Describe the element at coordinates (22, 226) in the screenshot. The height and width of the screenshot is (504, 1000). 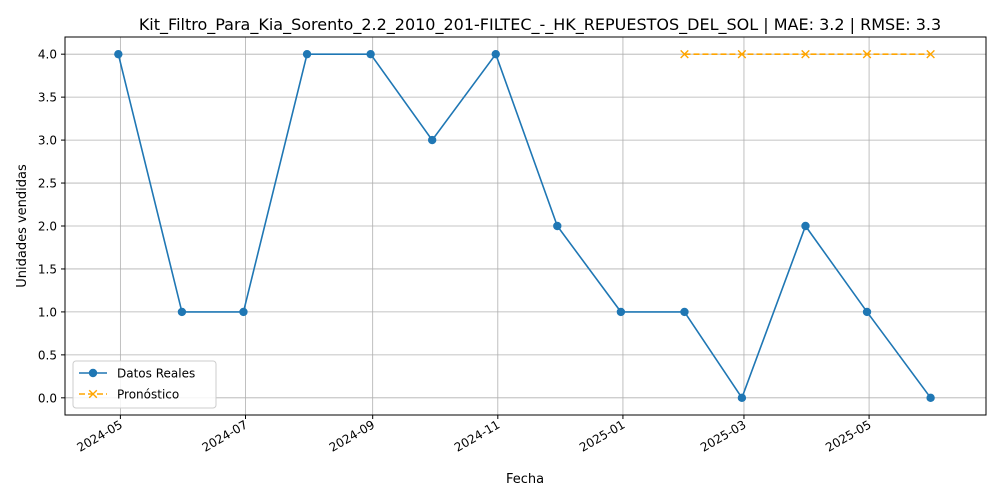
I see `y-axis-label: Unidades vendidas` at that location.